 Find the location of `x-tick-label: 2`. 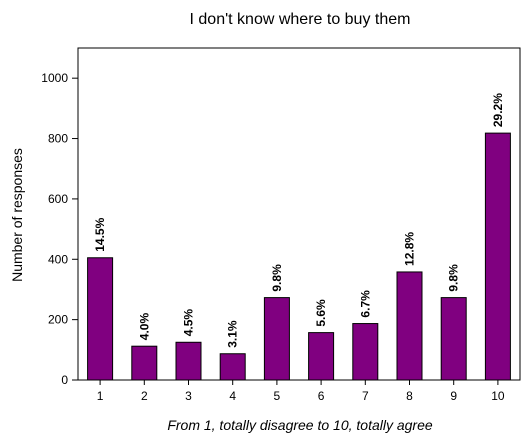

x-tick-label: 2 is located at coordinates (144, 396).